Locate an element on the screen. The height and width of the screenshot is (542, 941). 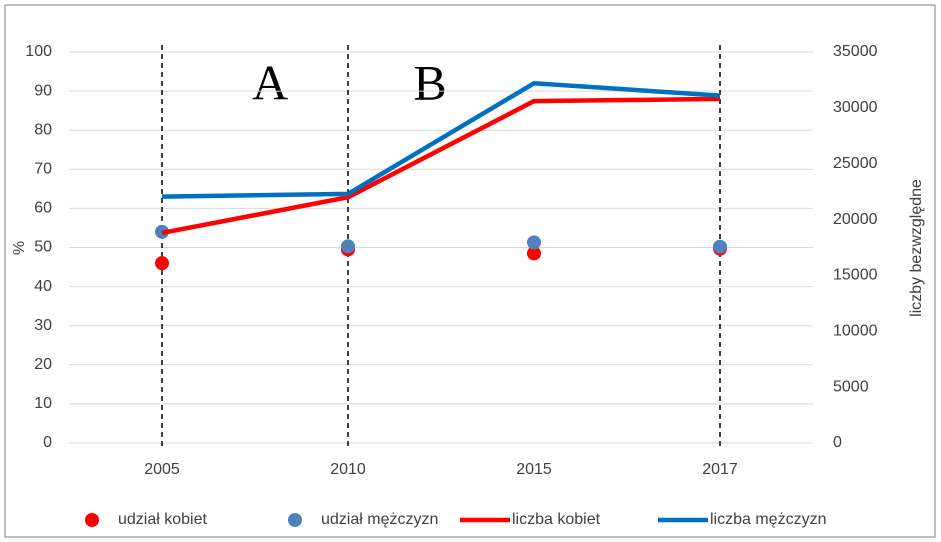
x-tick-label: 2017 is located at coordinates (720, 469).